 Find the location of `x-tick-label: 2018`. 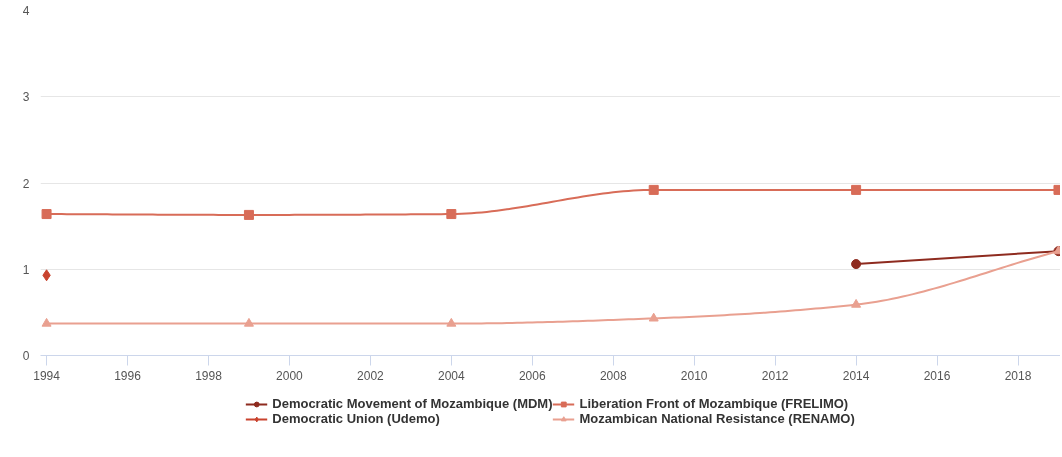

x-tick-label: 2018 is located at coordinates (1018, 375).